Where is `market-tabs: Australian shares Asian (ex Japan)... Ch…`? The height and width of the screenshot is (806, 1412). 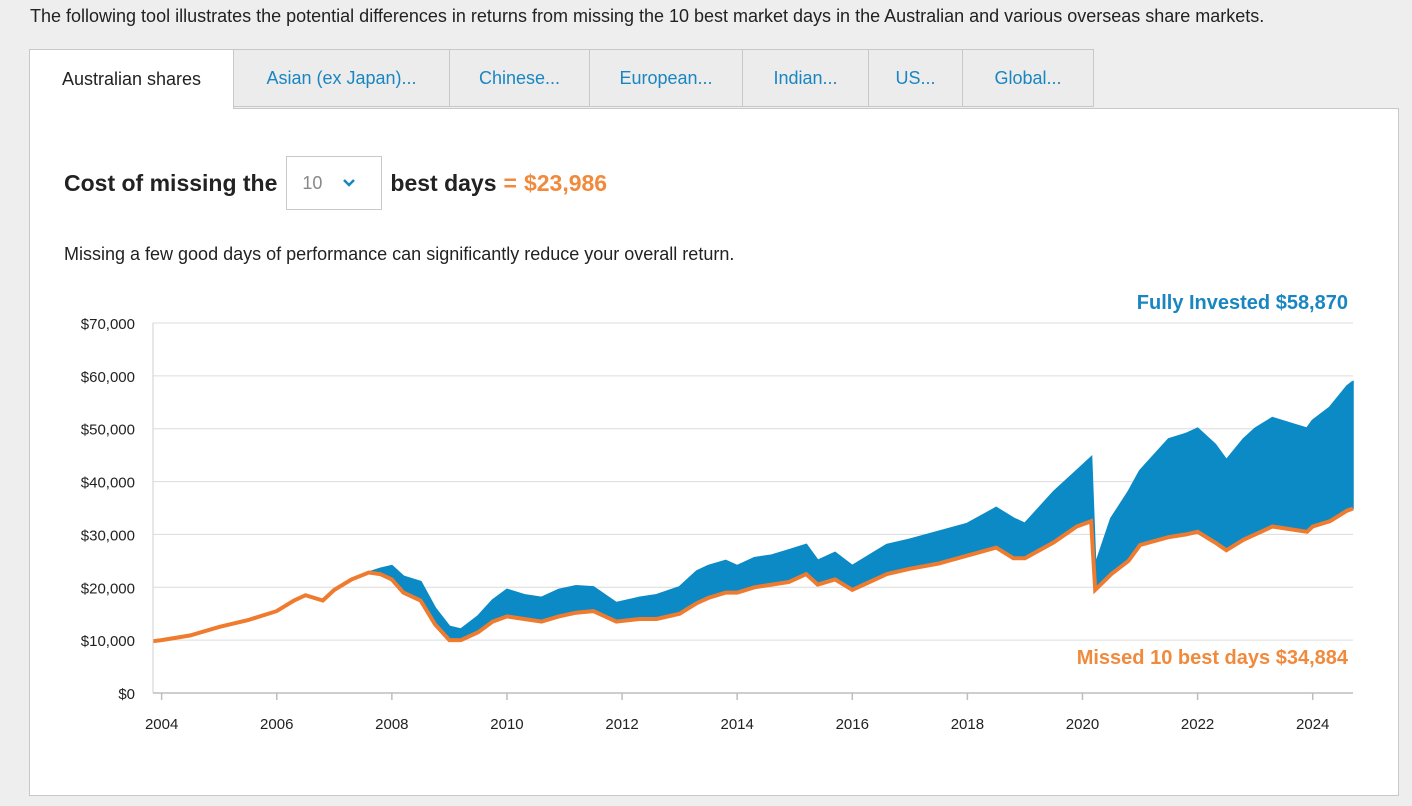
market-tabs: Australian shares Asian (ex Japan)... Ch… is located at coordinates (561, 79).